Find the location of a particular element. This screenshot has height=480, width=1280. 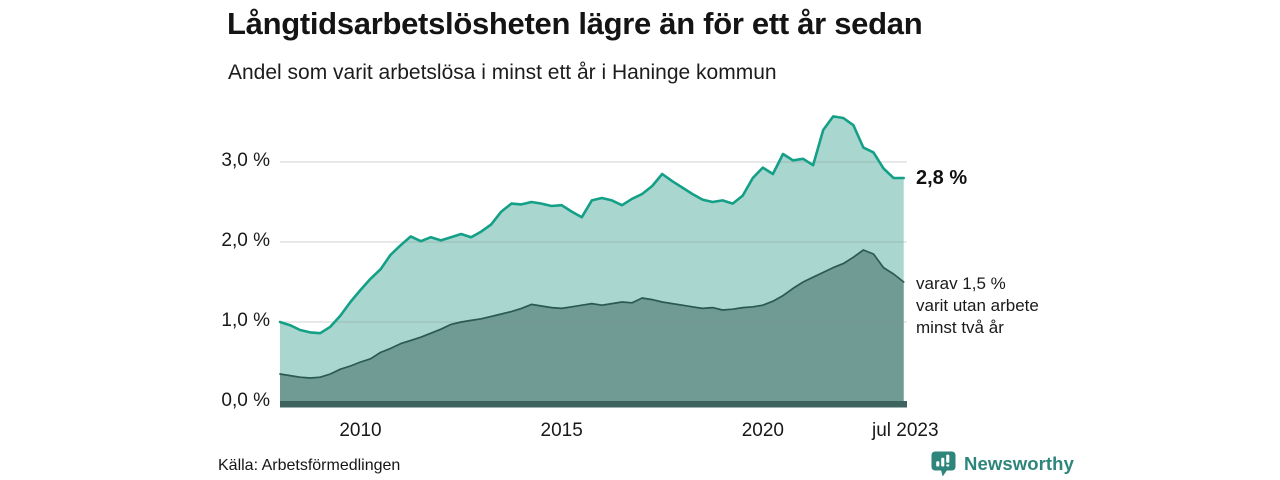

x-axis-tick-label: 2020 is located at coordinates (762, 430).